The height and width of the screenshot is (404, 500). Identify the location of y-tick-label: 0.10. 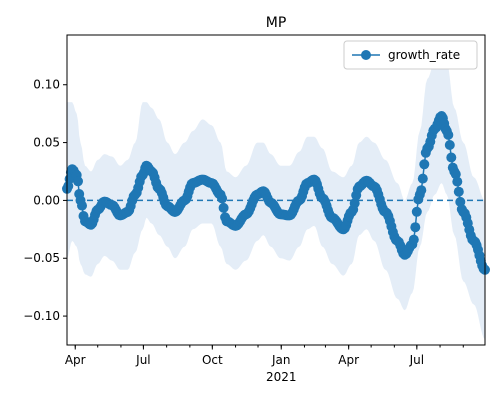
(46, 85).